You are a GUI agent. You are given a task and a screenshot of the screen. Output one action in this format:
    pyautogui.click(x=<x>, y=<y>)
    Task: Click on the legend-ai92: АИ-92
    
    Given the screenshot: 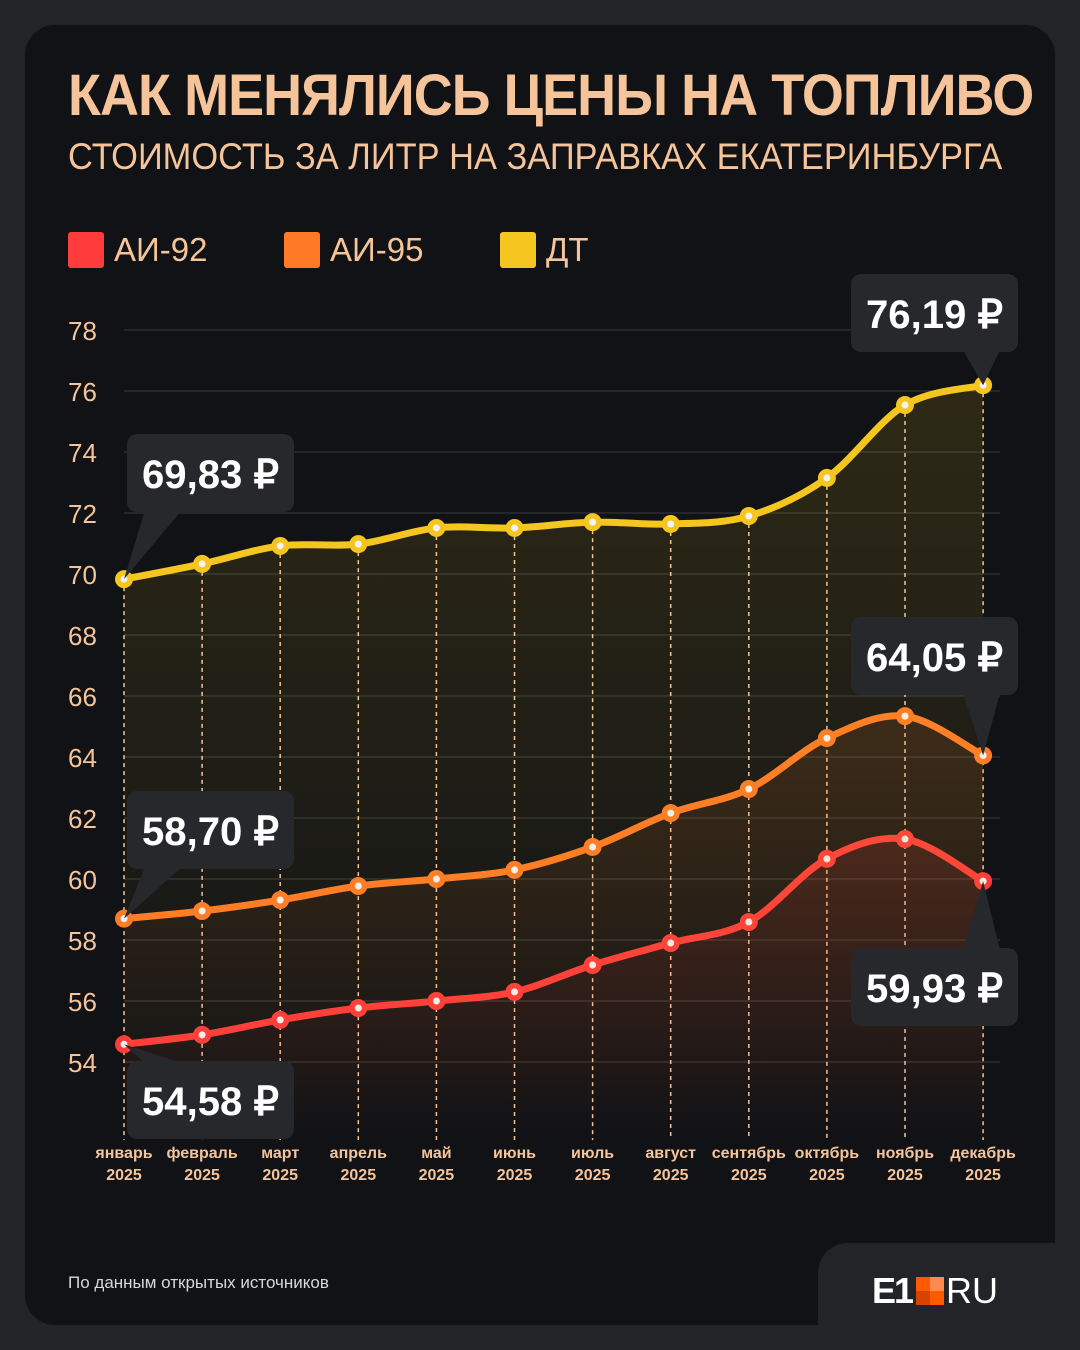 What is the action you would take?
    pyautogui.click(x=137, y=250)
    